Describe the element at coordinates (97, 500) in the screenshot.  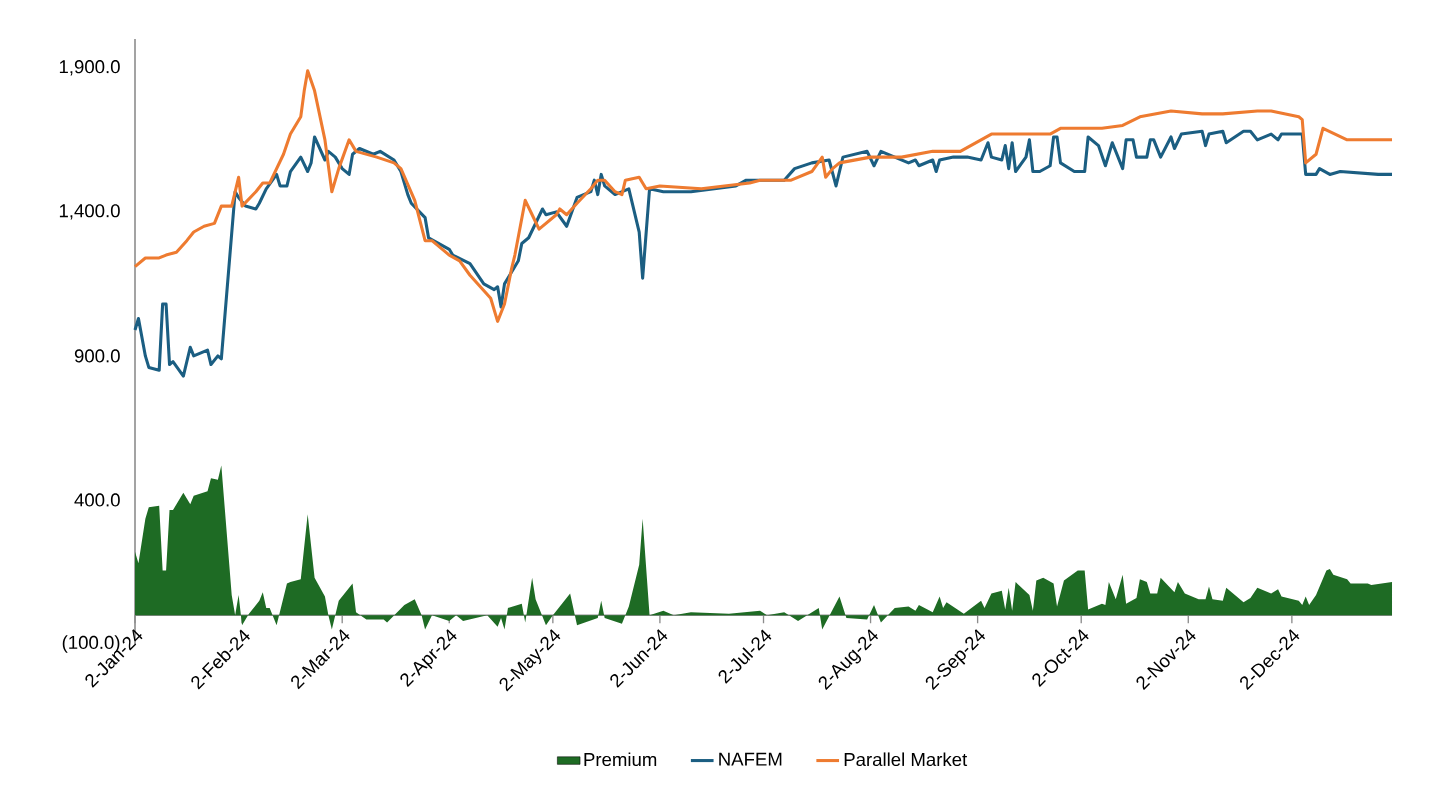
I see `y-tick-label: 400.0` at that location.